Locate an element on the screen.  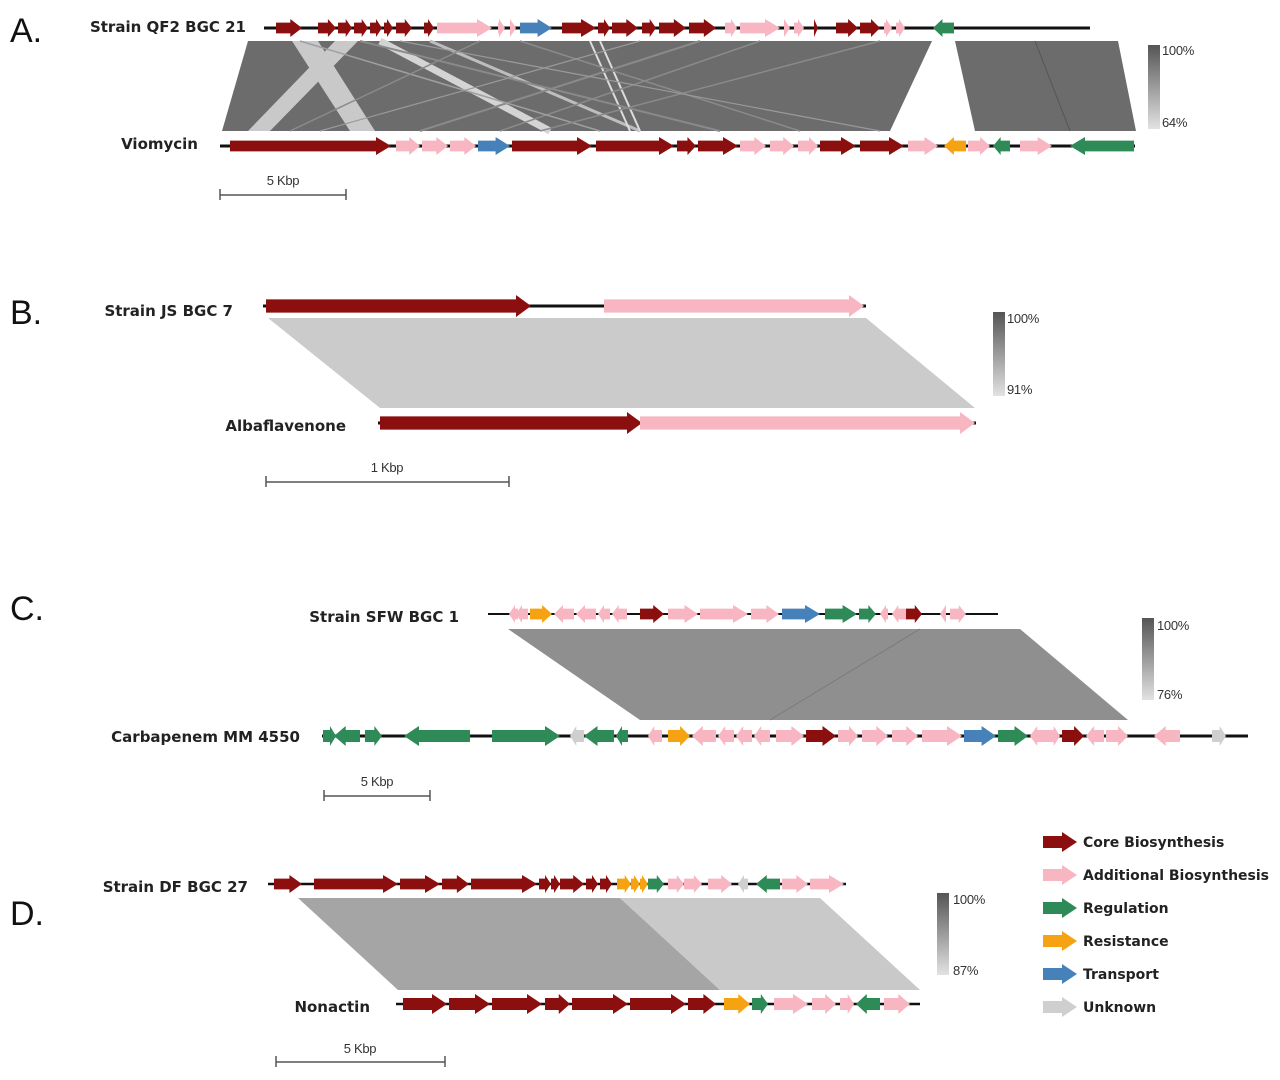
query-cluster-name: Strain SFW BGC 1 is located at coordinates (384, 617).